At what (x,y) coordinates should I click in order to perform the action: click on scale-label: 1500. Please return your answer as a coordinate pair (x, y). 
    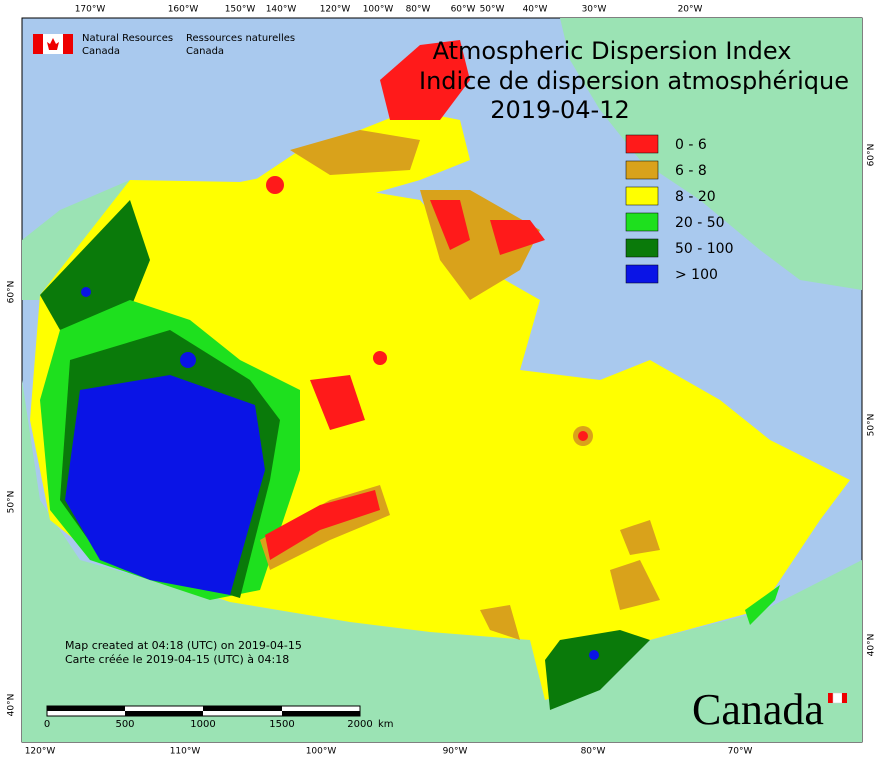
    Looking at the image, I should click on (281, 724).